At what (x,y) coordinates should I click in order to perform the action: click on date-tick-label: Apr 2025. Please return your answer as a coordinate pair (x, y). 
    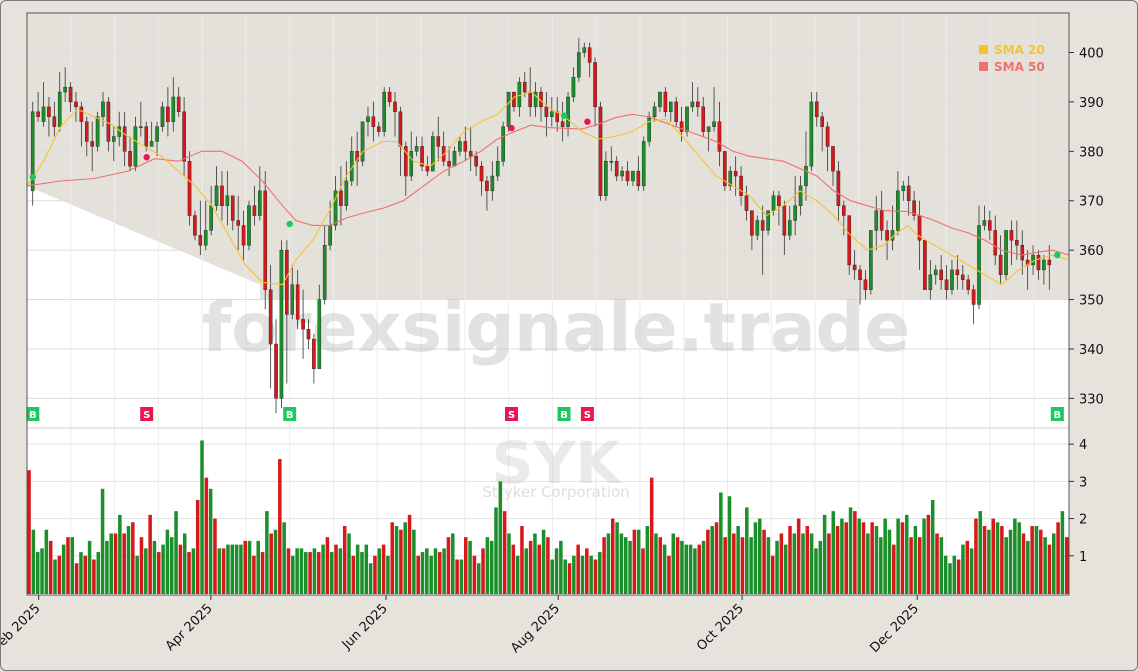
    Looking at the image, I should click on (189, 627).